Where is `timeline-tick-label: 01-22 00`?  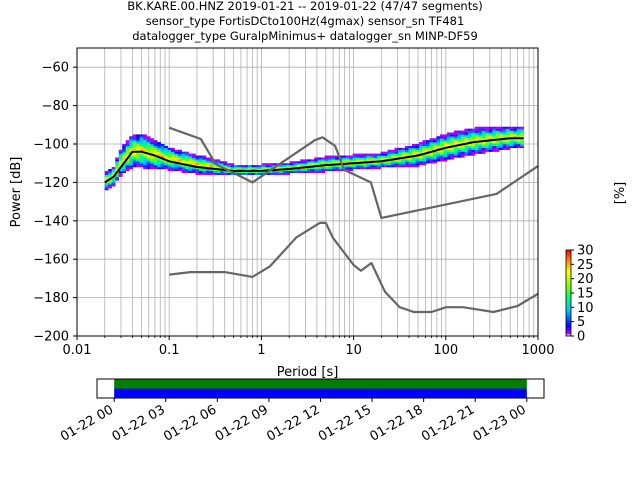 timeline-tick-label: 01-22 00 is located at coordinates (87, 423).